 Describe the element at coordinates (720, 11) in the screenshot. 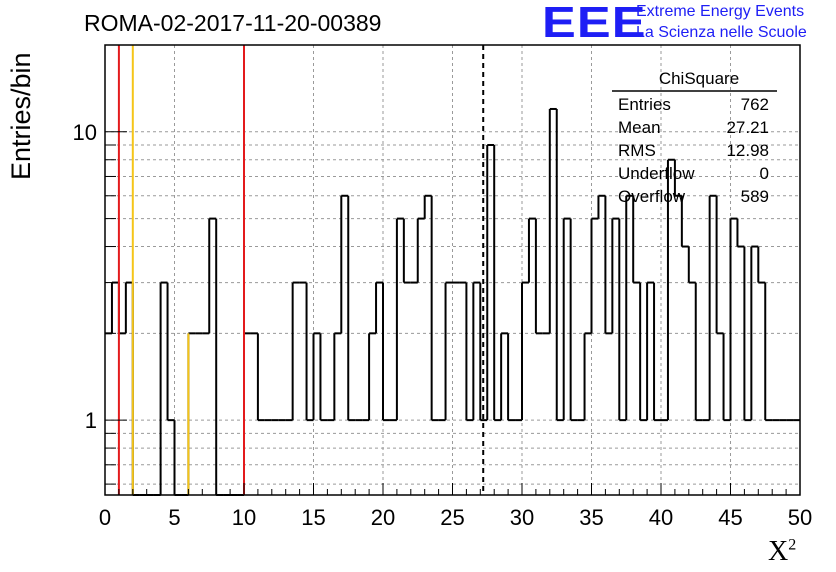

I see `logo-line-1: Extreme Energy Events` at that location.